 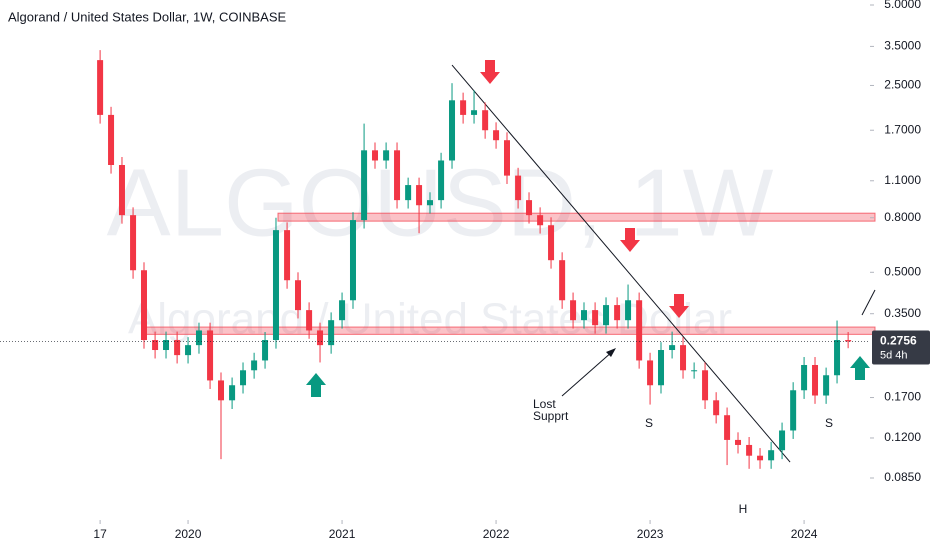 What do you see at coordinates (743, 509) in the screenshot?
I see `annotation: H` at bounding box center [743, 509].